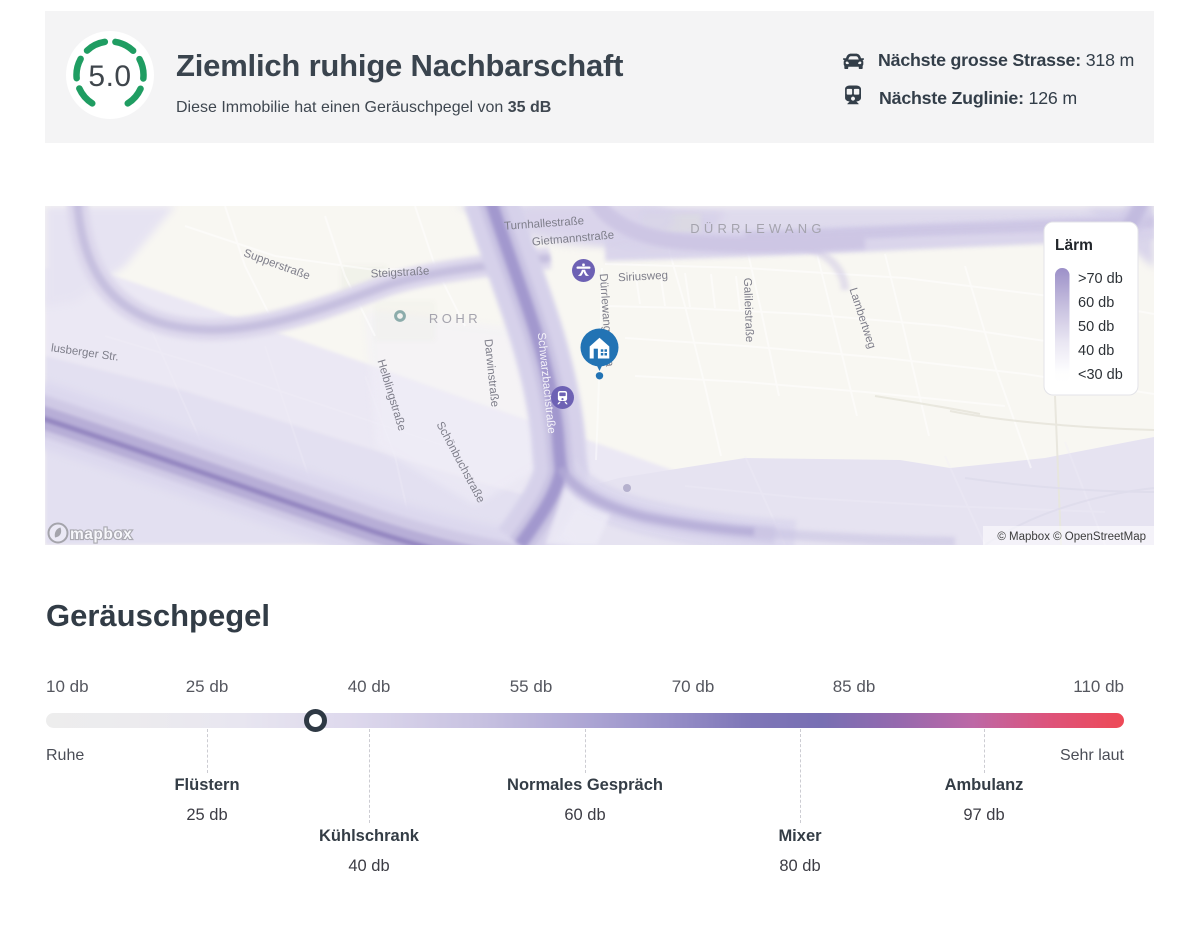 The width and height of the screenshot is (1200, 942). Describe the element at coordinates (101, 534) in the screenshot. I see `svg-text: mapbox` at that location.